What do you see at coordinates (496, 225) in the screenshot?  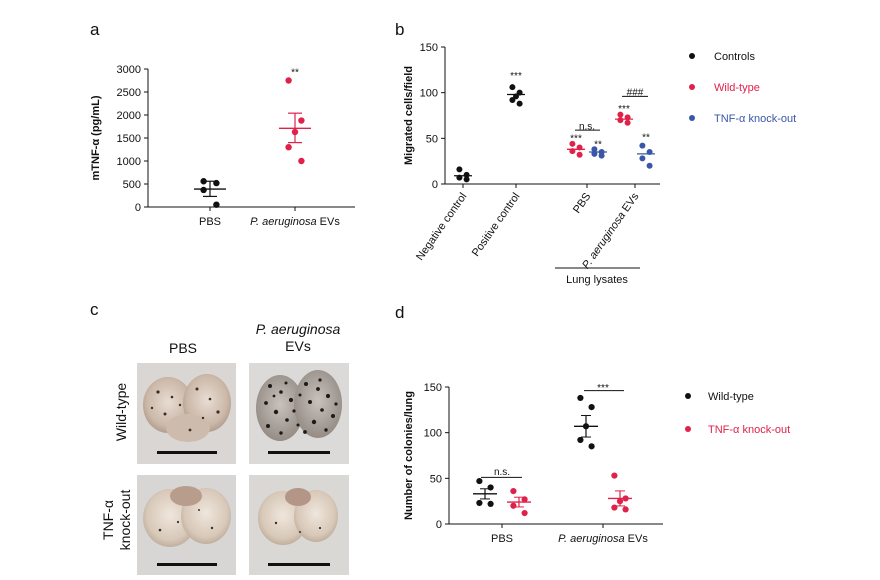 I see `x-tick-label-b: Positive control` at bounding box center [496, 225].